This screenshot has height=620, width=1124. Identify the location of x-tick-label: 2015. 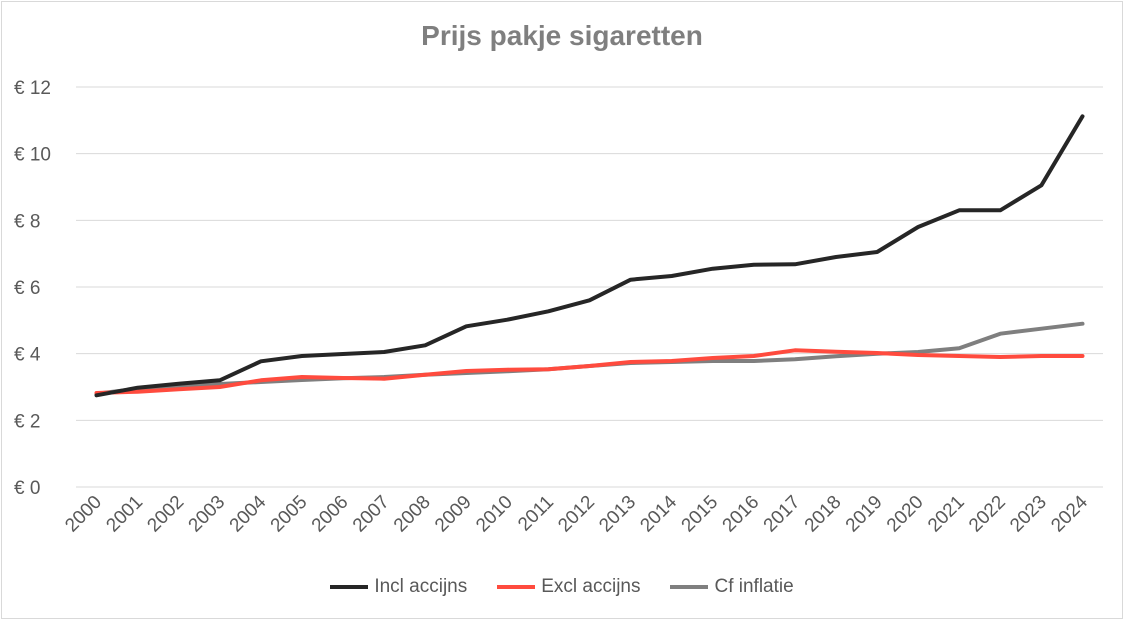
(700, 514).